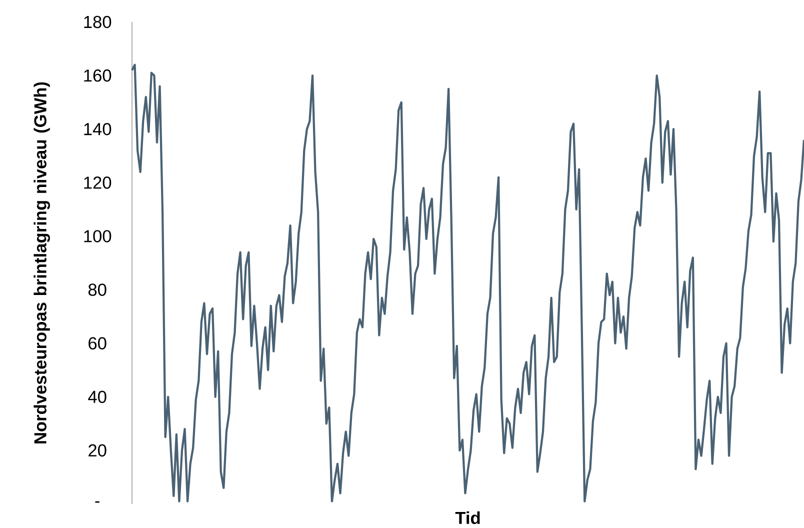 Image resolution: width=804 pixels, height=528 pixels. What do you see at coordinates (97, 397) in the screenshot?
I see `y-tick-label: 40` at bounding box center [97, 397].